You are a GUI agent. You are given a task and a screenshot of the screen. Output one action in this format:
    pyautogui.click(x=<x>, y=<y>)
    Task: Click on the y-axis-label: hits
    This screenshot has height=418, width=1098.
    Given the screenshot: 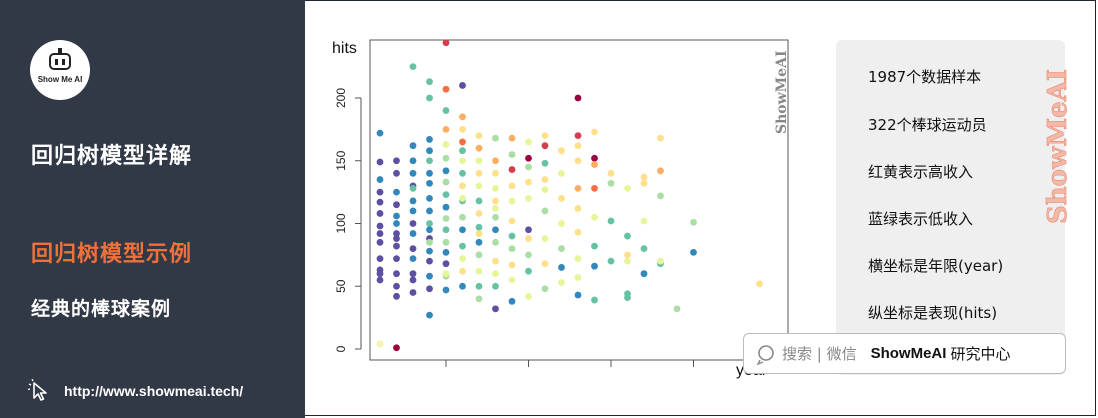 What is the action you would take?
    pyautogui.click(x=344, y=48)
    